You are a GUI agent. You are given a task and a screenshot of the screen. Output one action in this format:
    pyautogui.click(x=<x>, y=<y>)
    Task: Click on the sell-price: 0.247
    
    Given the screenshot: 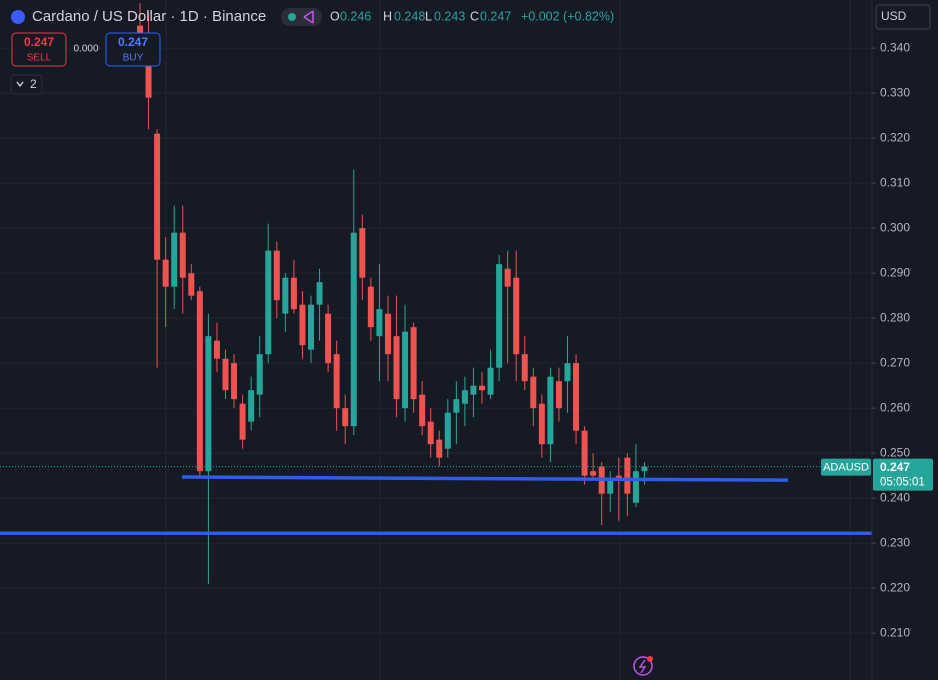 What is the action you would take?
    pyautogui.click(x=39, y=42)
    